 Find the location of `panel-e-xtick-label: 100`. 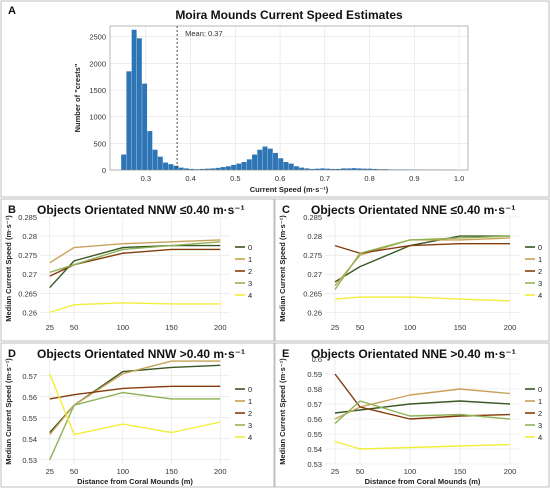

panel-e-xtick-label: 100 is located at coordinates (410, 471).